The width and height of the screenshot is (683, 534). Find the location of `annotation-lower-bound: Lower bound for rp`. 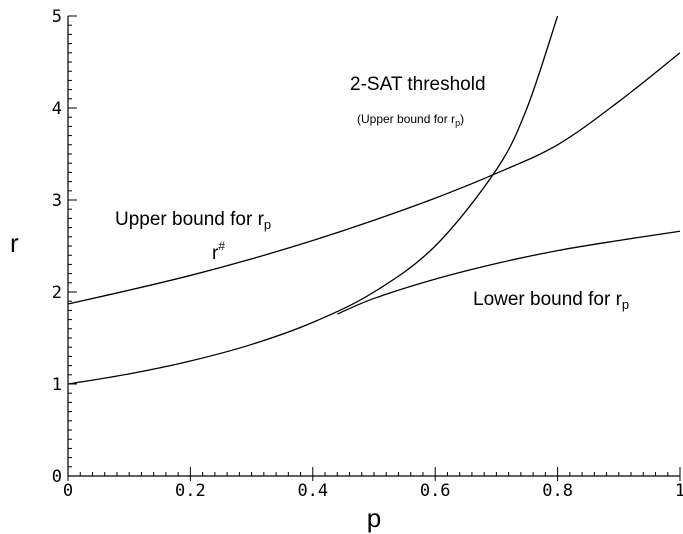

annotation-lower-bound: Lower bound for rp is located at coordinates (551, 300).